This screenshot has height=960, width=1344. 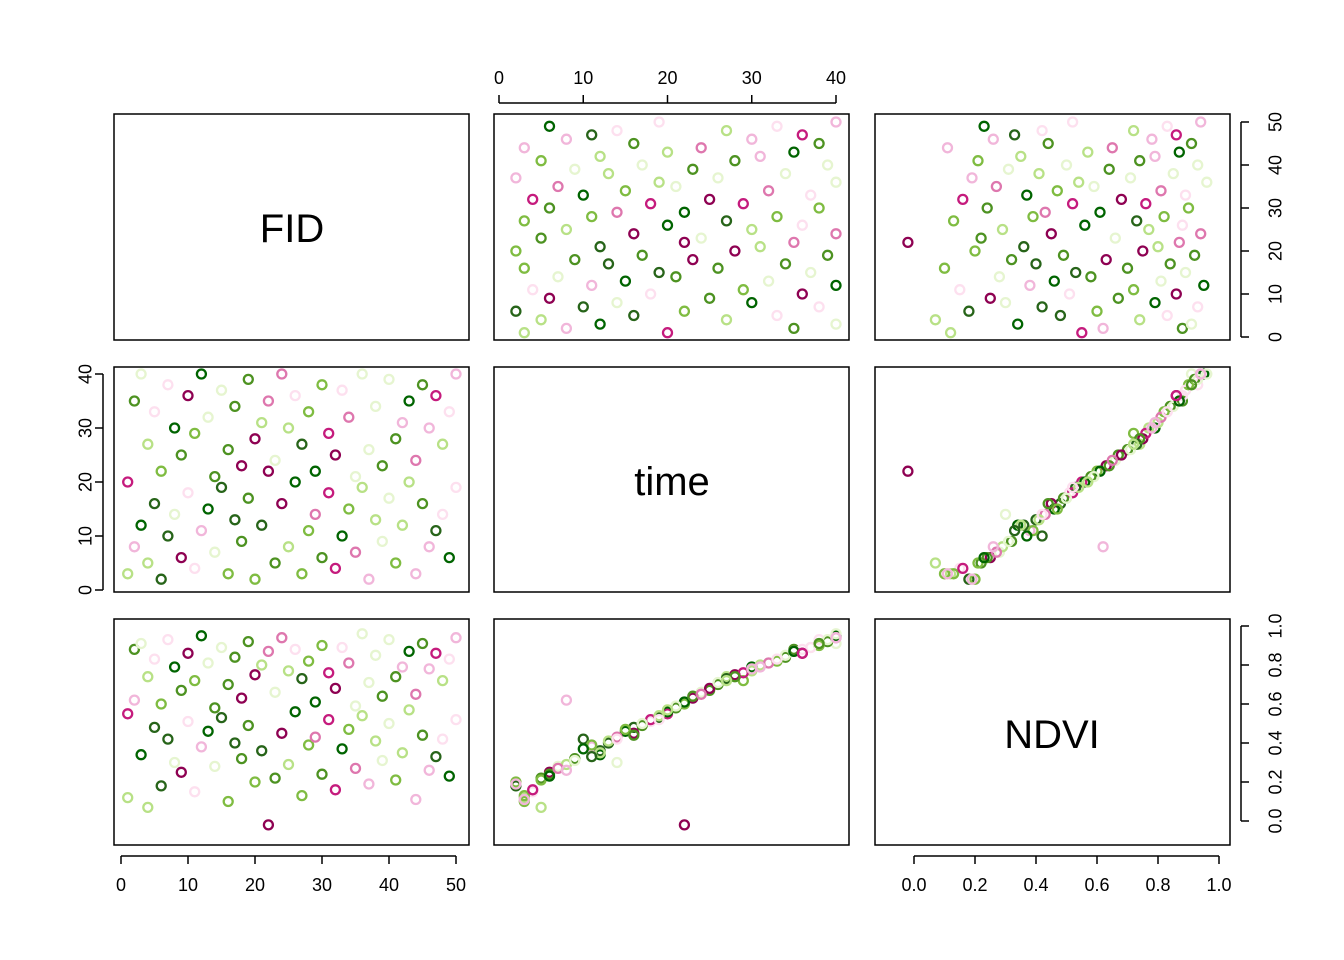 I want to click on tick-label: 50, so click(x=1275, y=122).